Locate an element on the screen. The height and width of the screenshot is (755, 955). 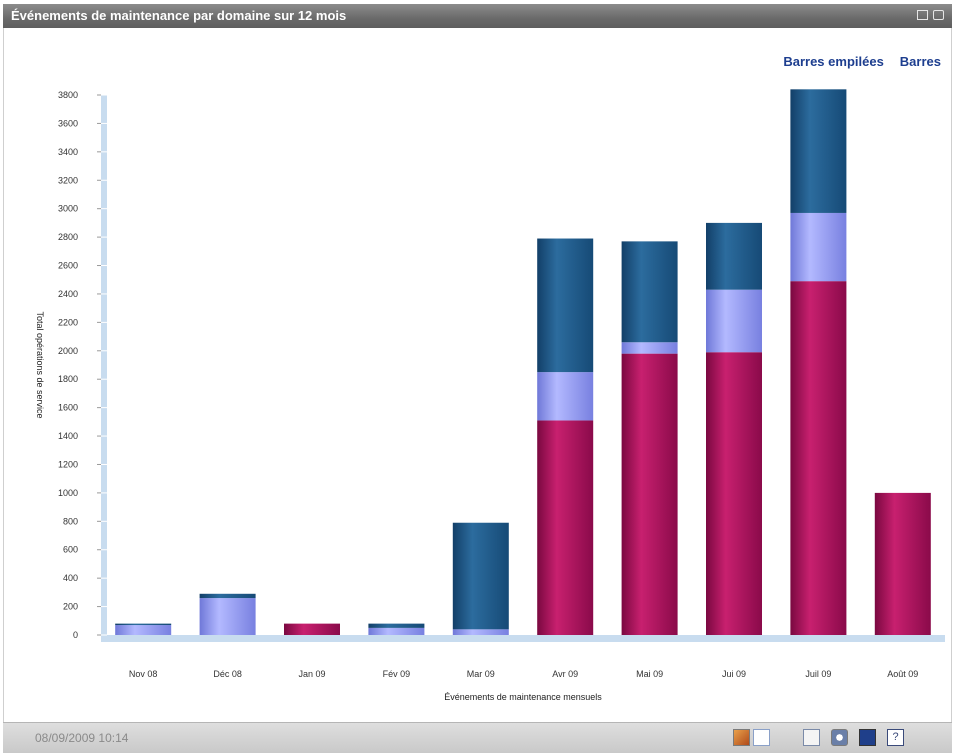
x-tick-label: Mai 09 is located at coordinates (649, 674).